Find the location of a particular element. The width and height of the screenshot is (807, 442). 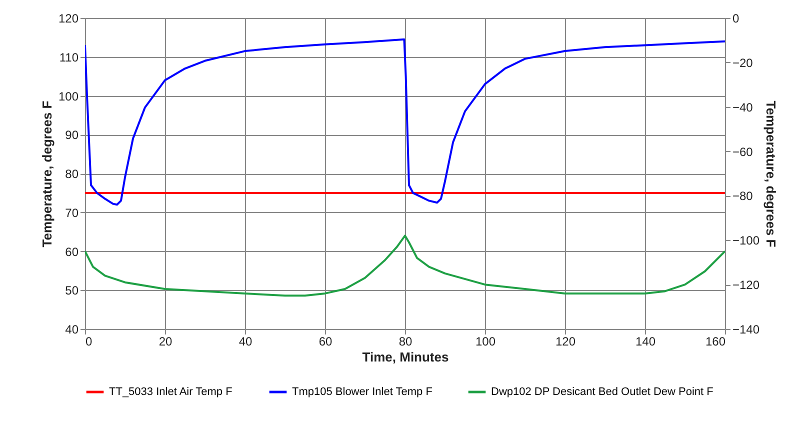

x-tick-label: 140 is located at coordinates (645, 341).